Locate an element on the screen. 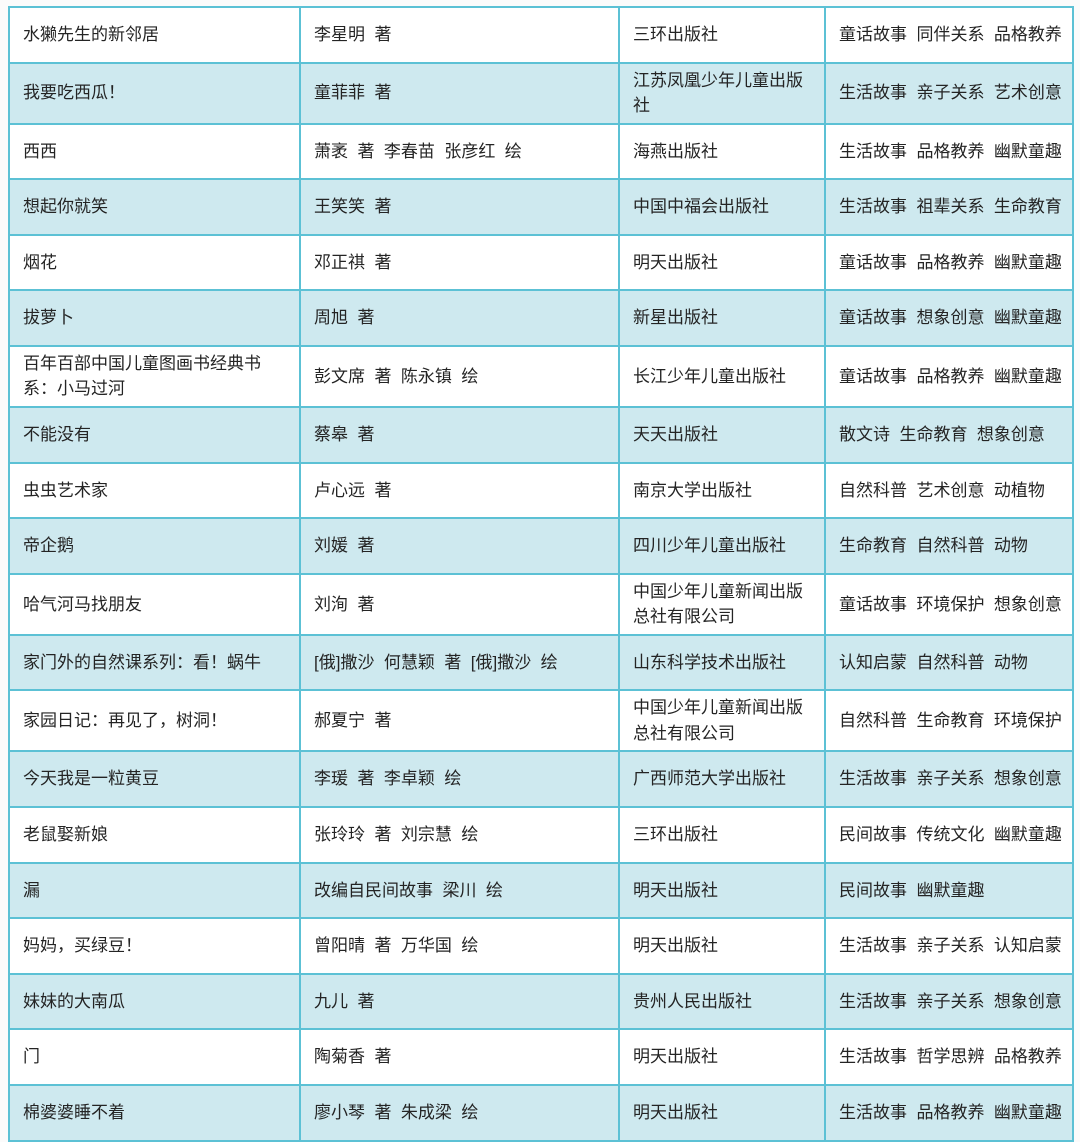 The image size is (1080, 1142). cell-book-title: 烟花 is located at coordinates (154, 262).